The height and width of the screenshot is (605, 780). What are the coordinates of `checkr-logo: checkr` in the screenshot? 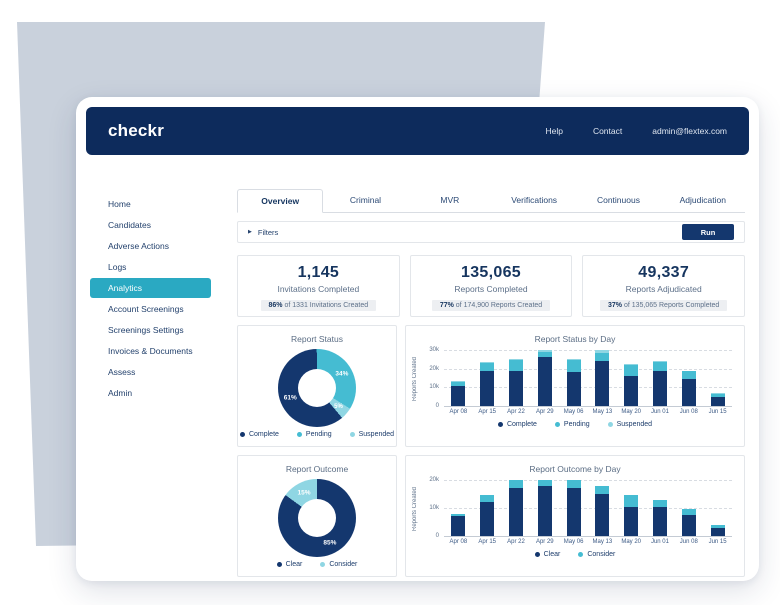 It's located at (136, 130).